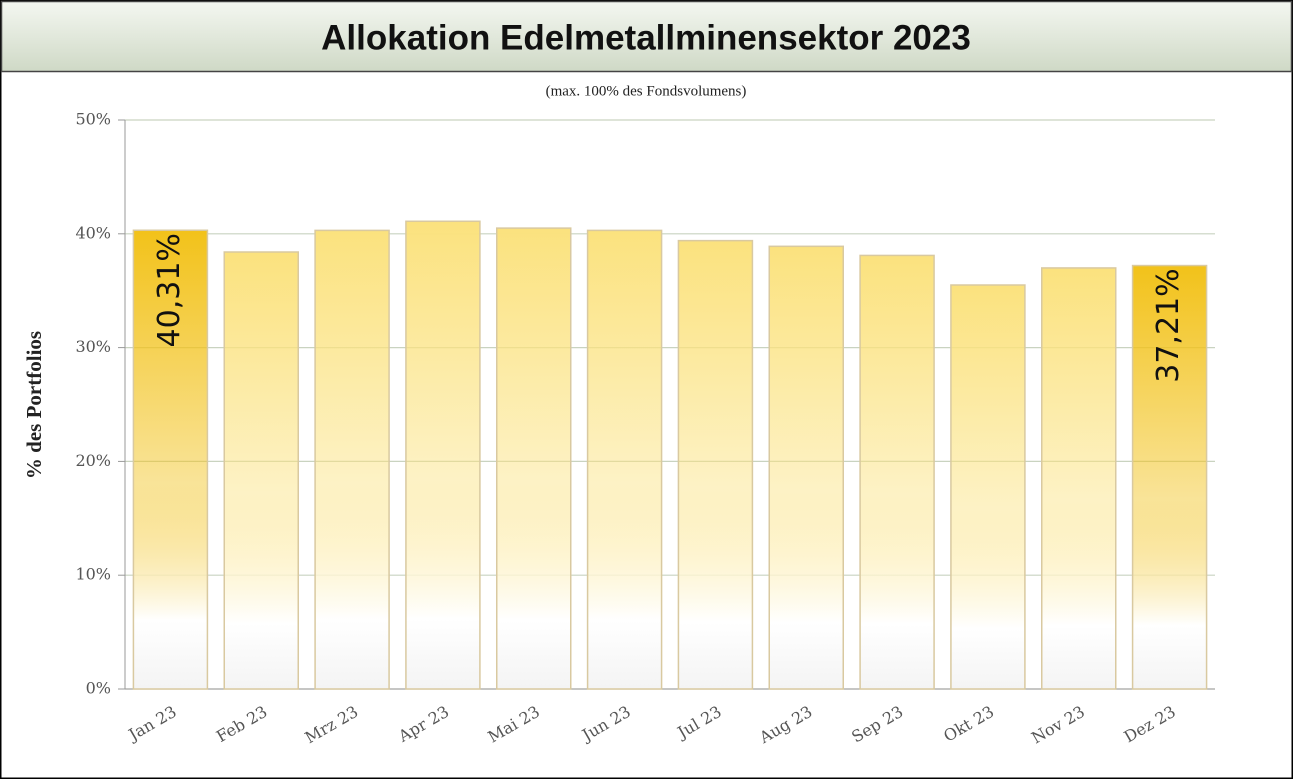 This screenshot has width=1293, height=779. Describe the element at coordinates (93, 119) in the screenshot. I see `y-tick-label: 50%` at that location.